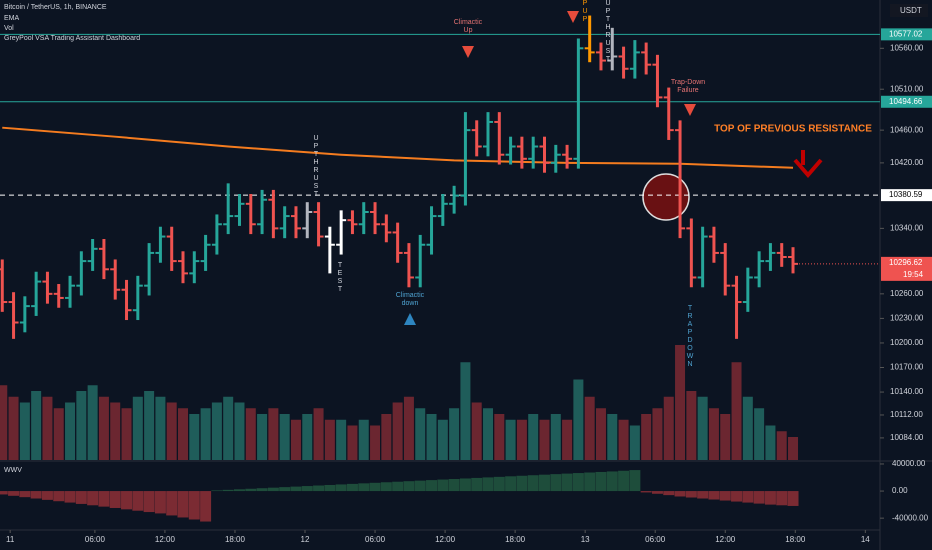 This screenshot has width=932, height=550. I want to click on pane-title: WWV, so click(13, 470).